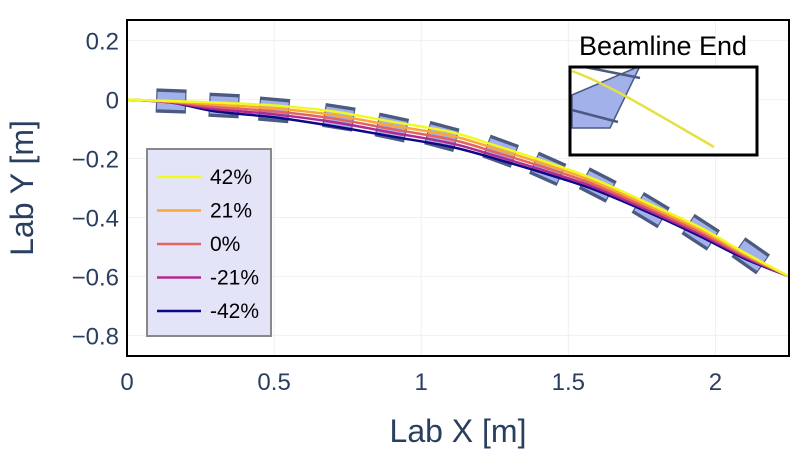 The width and height of the screenshot is (810, 462). Describe the element at coordinates (663, 46) in the screenshot. I see `inset-title: Beamline End` at that location.